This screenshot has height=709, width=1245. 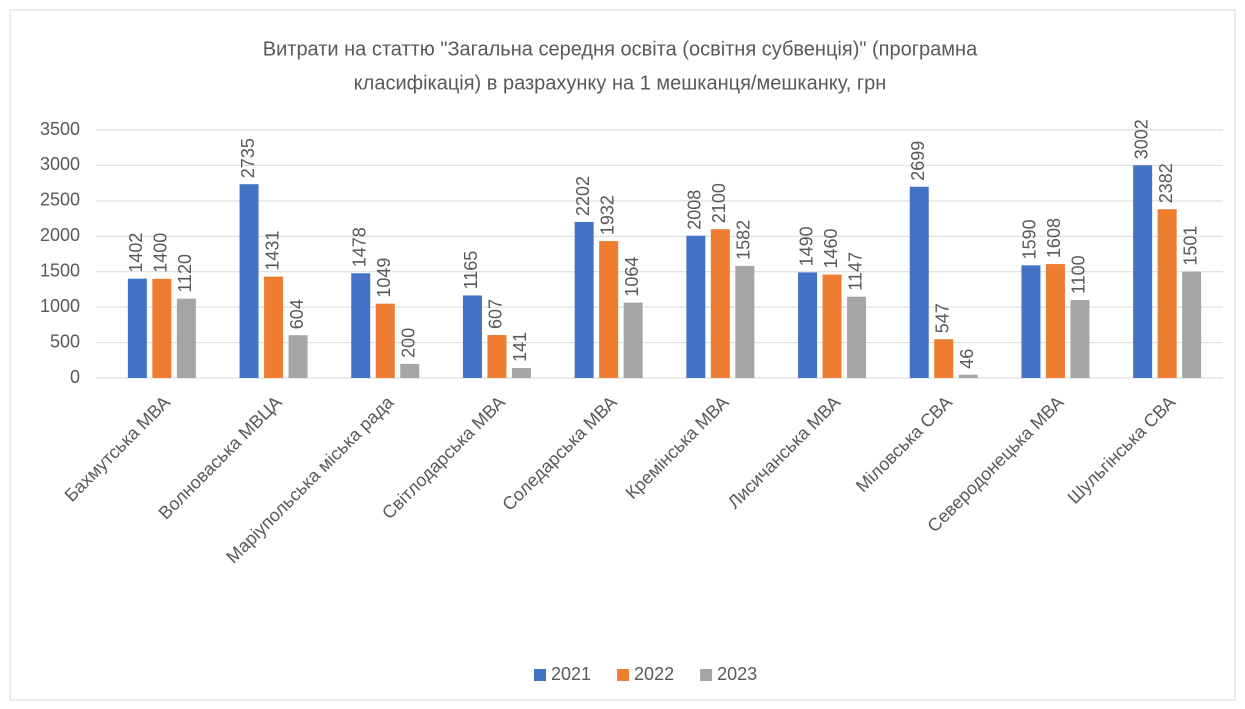 What do you see at coordinates (75, 377) in the screenshot?
I see `y-tick-label: 0` at bounding box center [75, 377].